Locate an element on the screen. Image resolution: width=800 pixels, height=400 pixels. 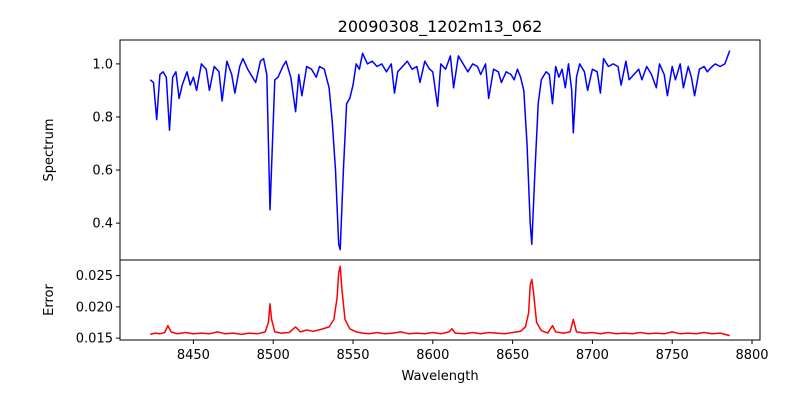
y-tick-label: 0.020 is located at coordinates (94, 307).